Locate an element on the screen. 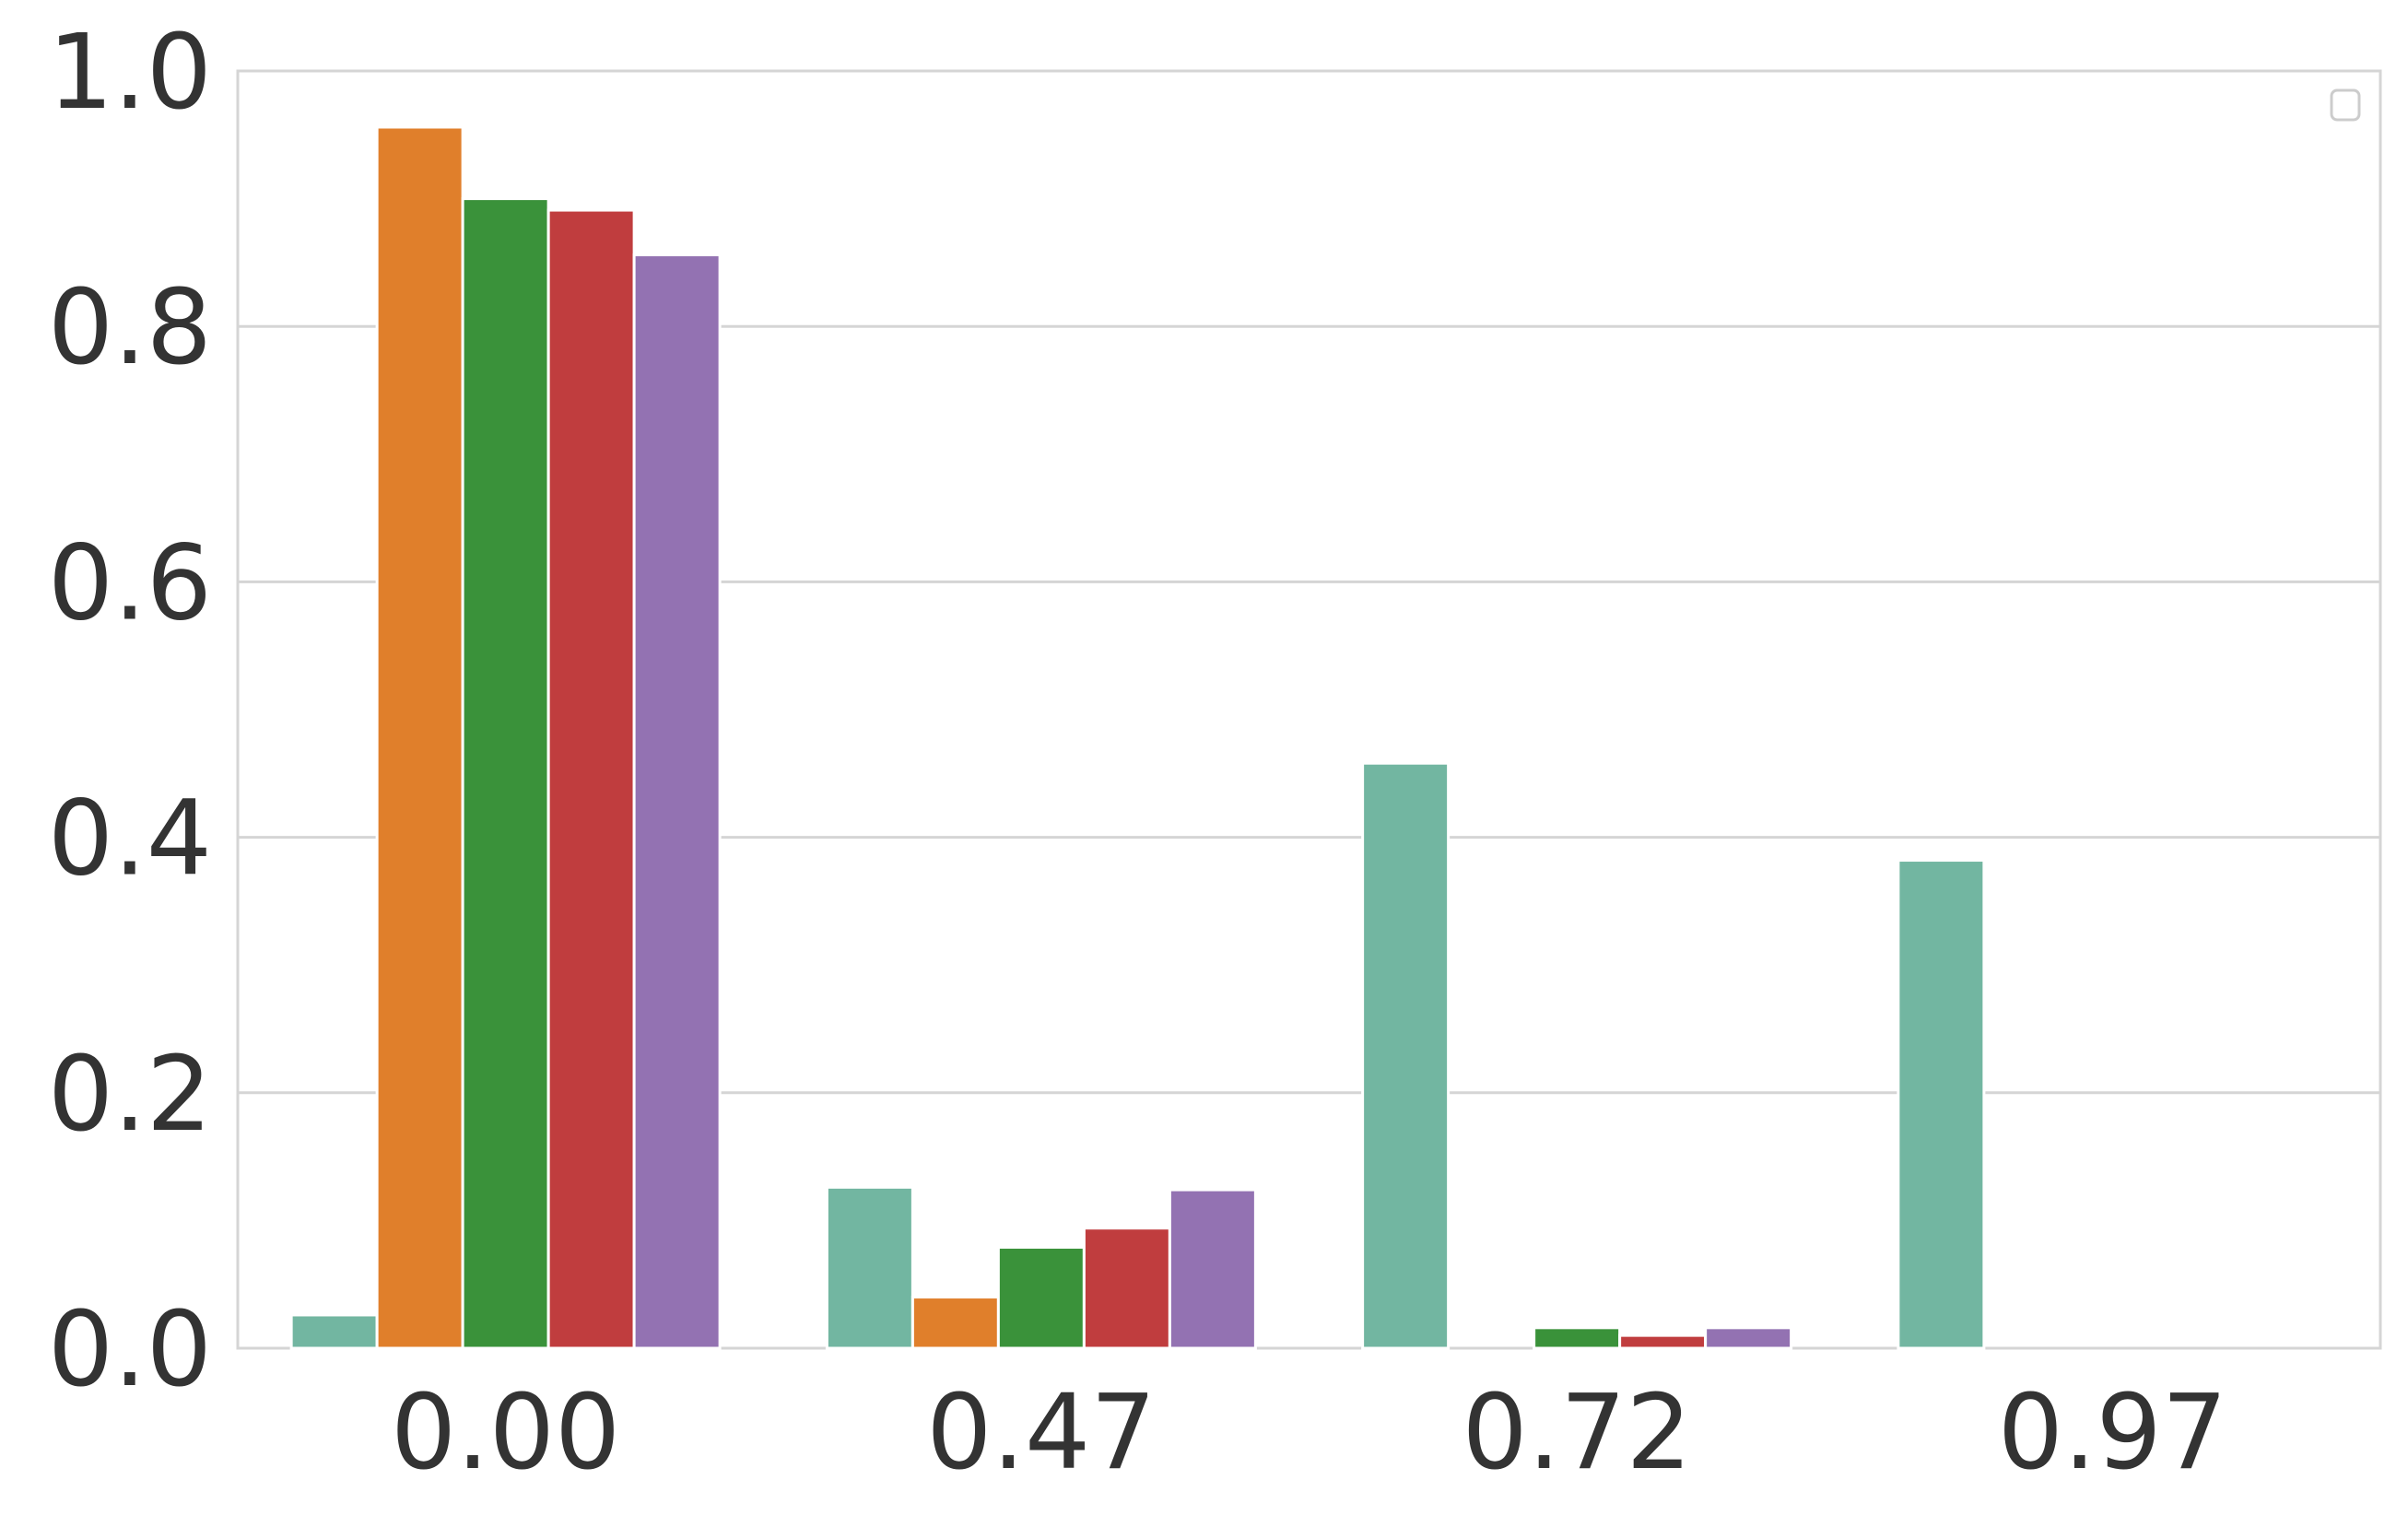 This screenshot has width=2408, height=1515. legend-box is located at coordinates (2345, 105).